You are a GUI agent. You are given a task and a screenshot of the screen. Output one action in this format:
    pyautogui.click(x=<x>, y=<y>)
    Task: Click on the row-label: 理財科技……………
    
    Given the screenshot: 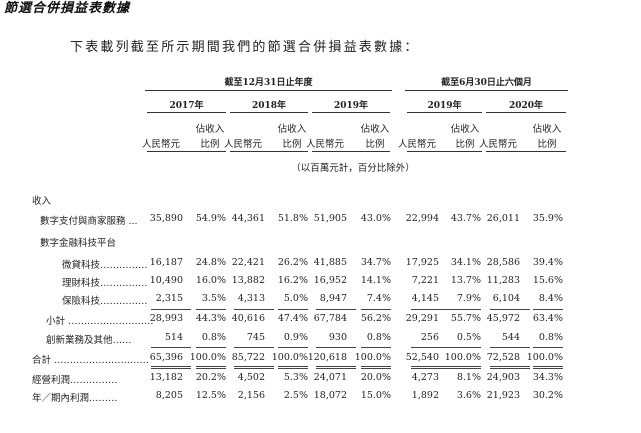 What is the action you would take?
    pyautogui.click(x=105, y=283)
    